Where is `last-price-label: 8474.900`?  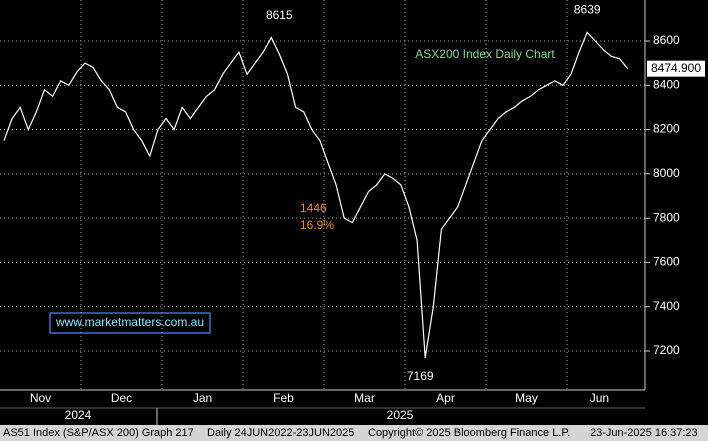
last-price-label: 8474.900 is located at coordinates (676, 68).